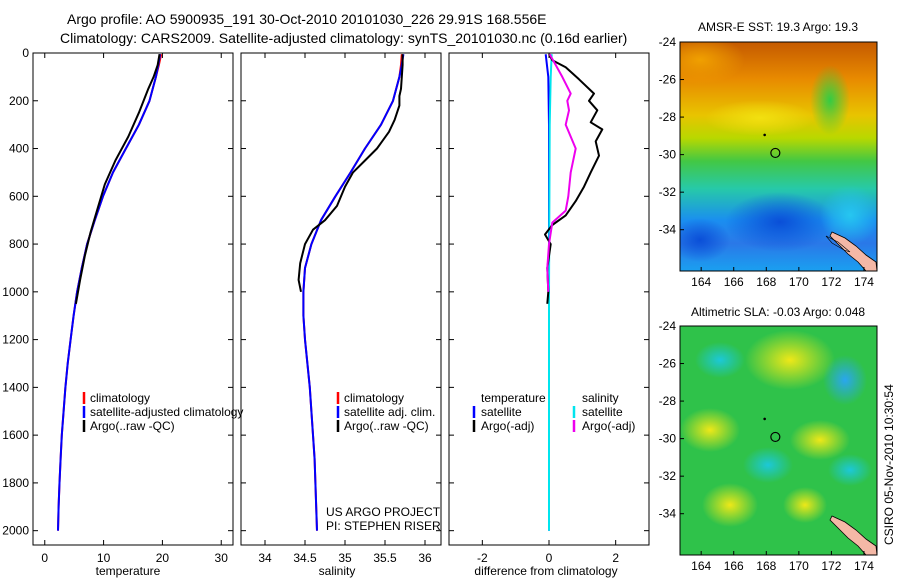  Describe the element at coordinates (780, 222) in the screenshot. I see `sst-blue-patch` at that location.